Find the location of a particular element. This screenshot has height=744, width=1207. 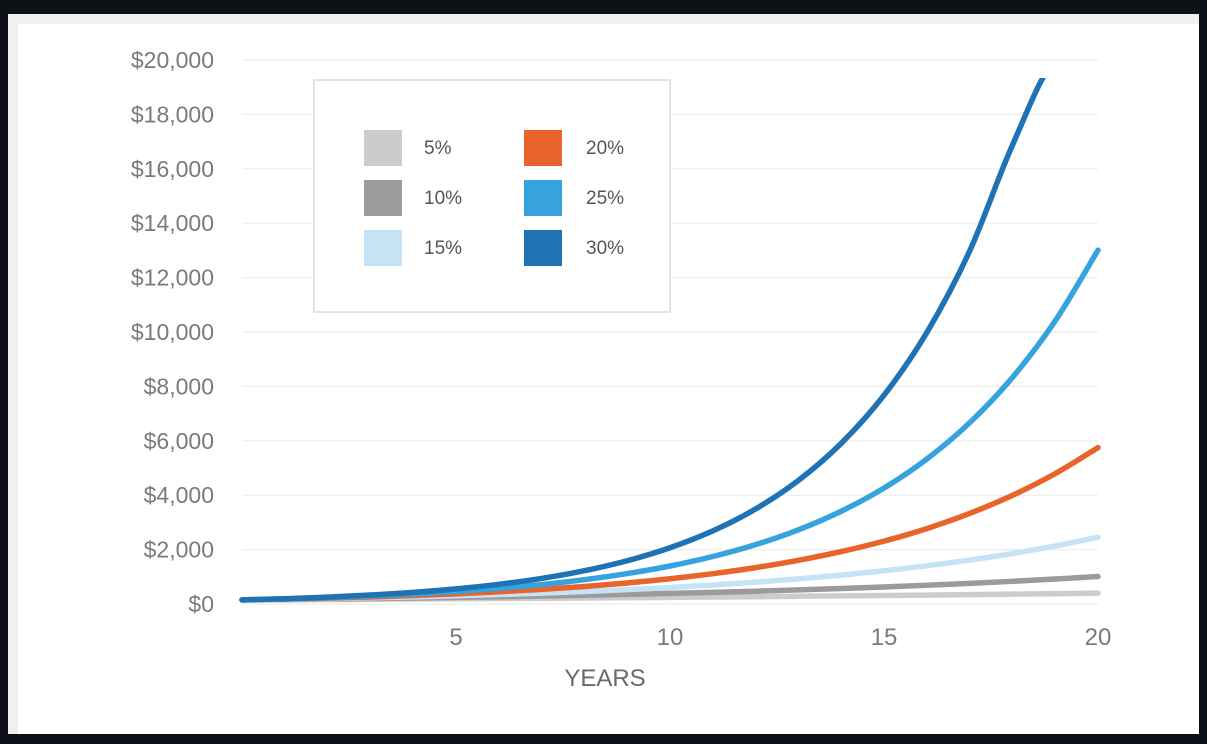

legend: 5% 10% 15% 20% 25% 30% is located at coordinates (492, 196).